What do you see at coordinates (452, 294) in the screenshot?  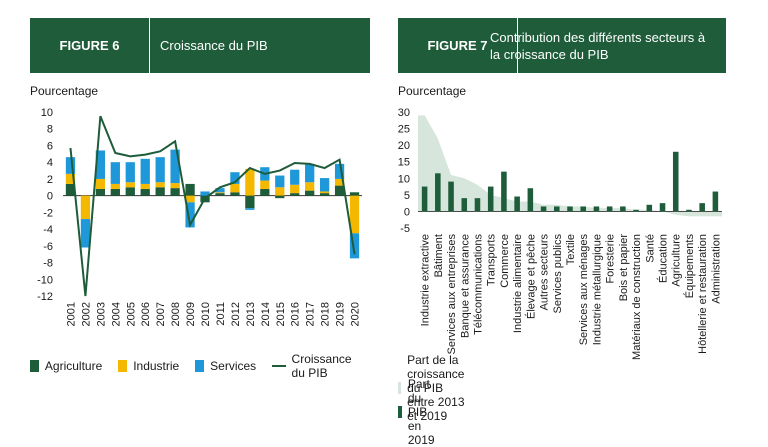 I see `x-tick-label: Services aux entreprises` at bounding box center [452, 294].